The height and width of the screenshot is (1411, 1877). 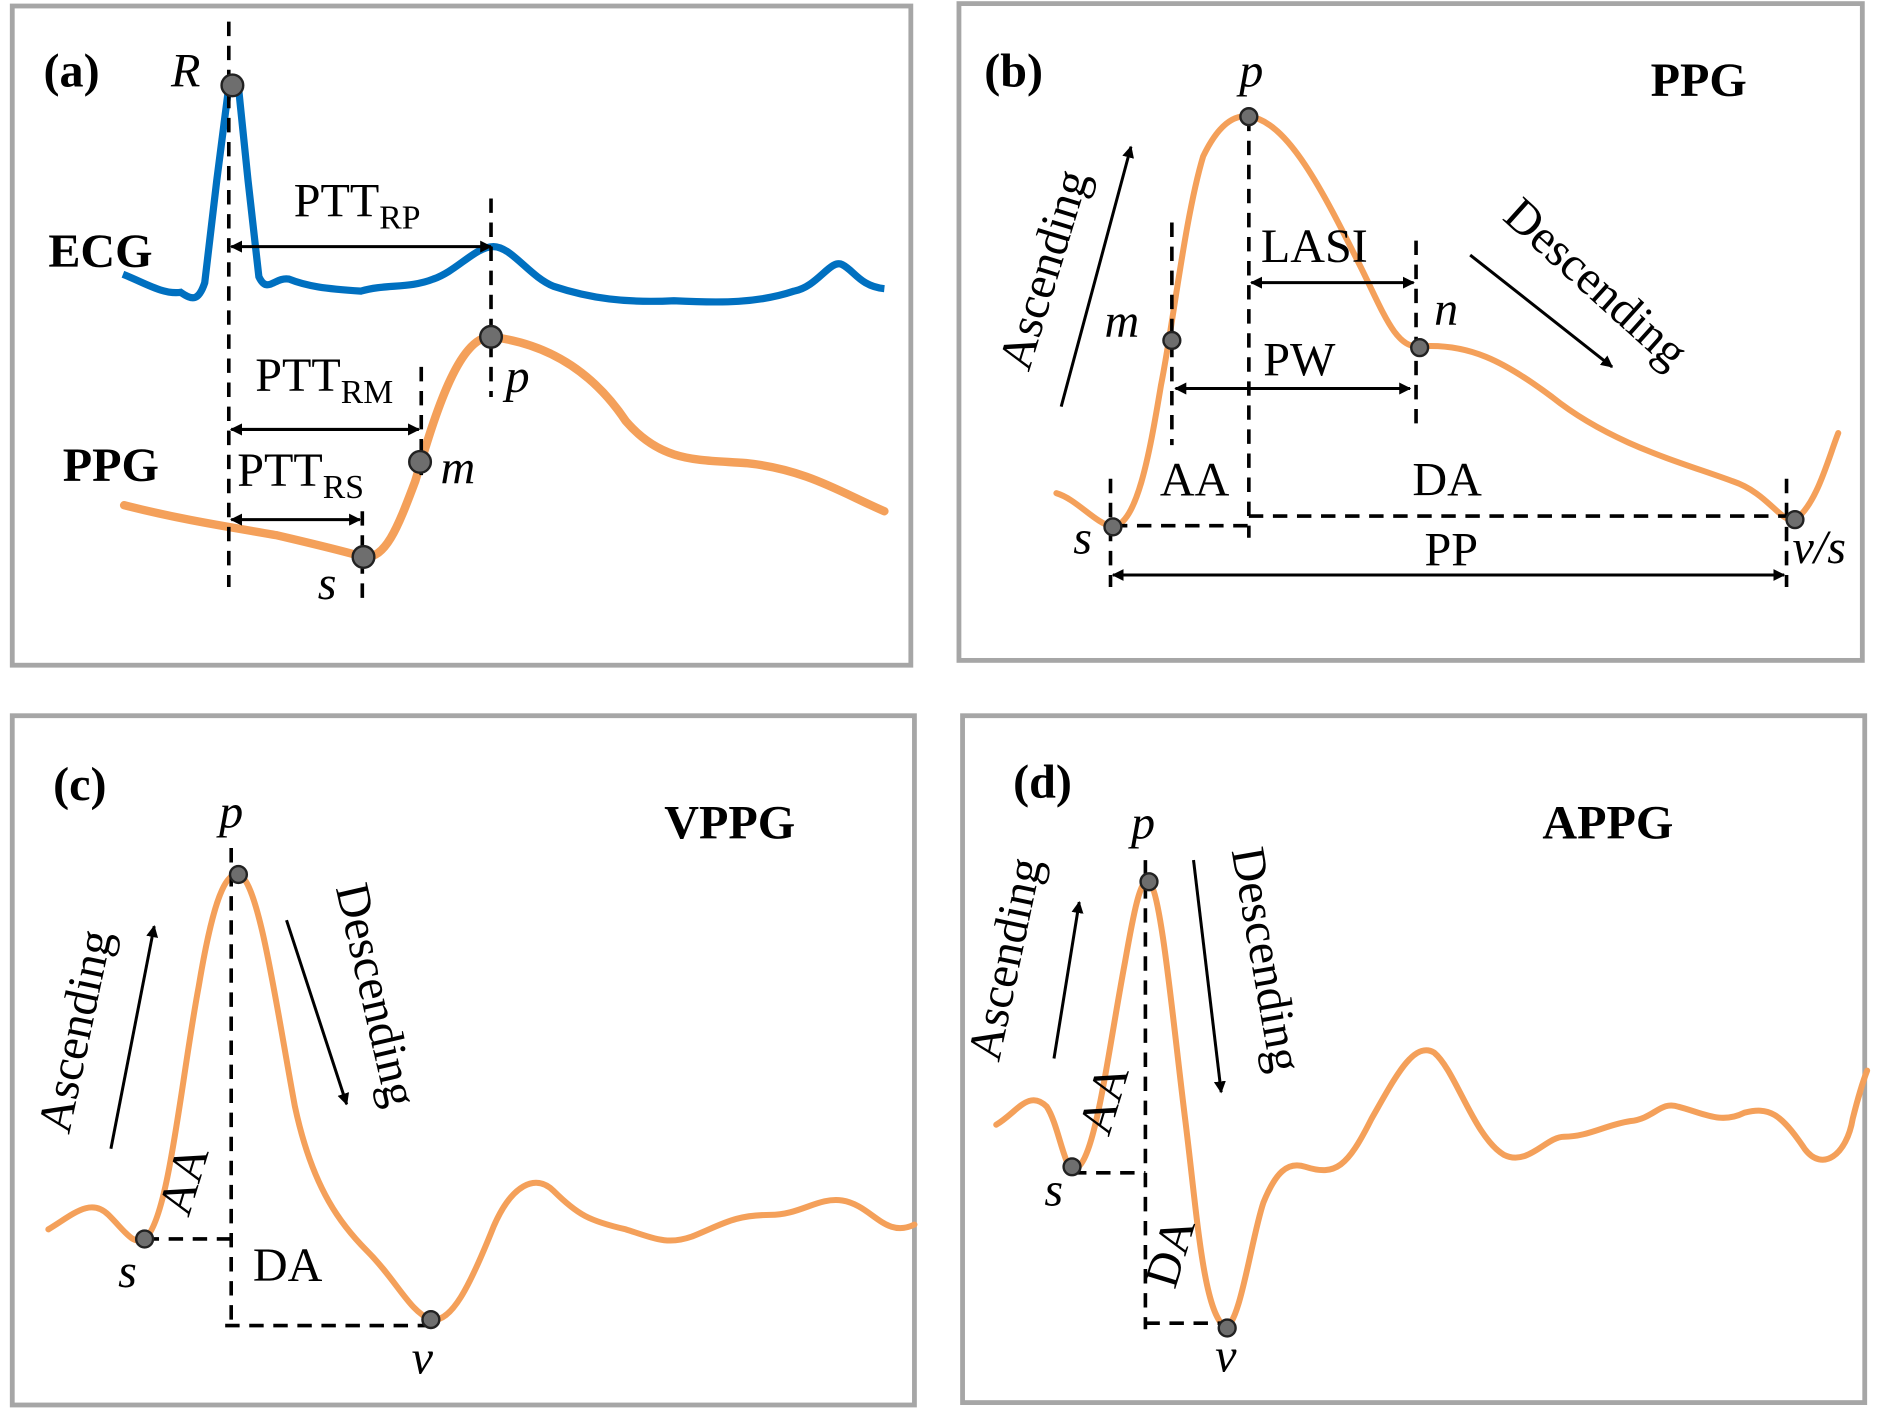 What do you see at coordinates (343, 487) in the screenshot?
I see `interval-sub: RS` at bounding box center [343, 487].